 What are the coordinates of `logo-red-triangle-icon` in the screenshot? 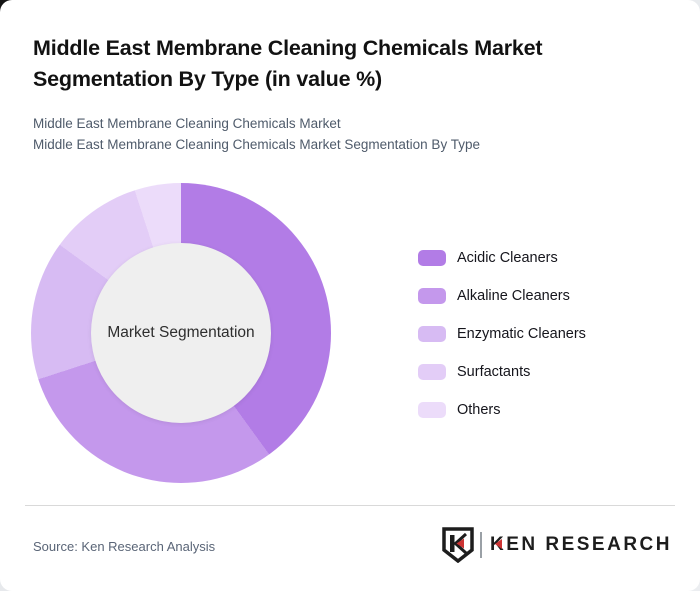 It's located at (498, 544).